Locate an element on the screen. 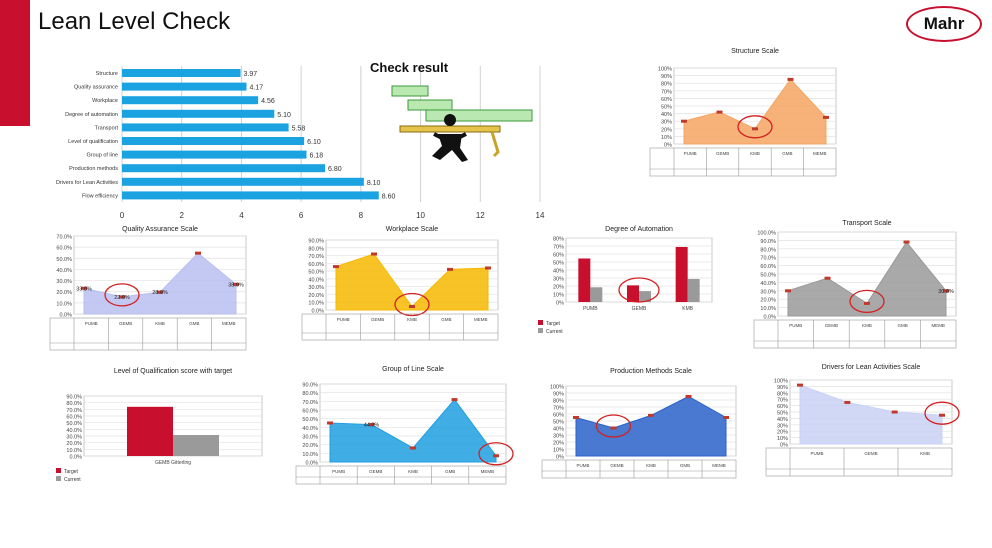 The height and width of the screenshot is (548, 992). x-tick-label: 8 is located at coordinates (361, 215).